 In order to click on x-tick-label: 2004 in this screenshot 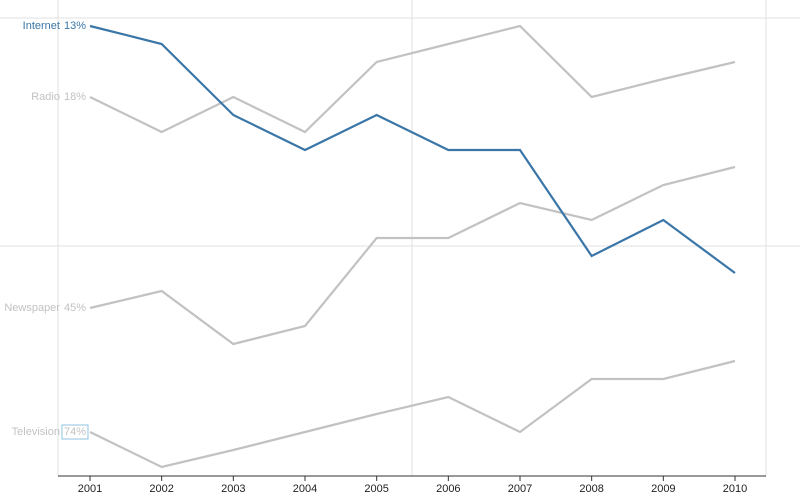, I will do `click(305, 489)`.